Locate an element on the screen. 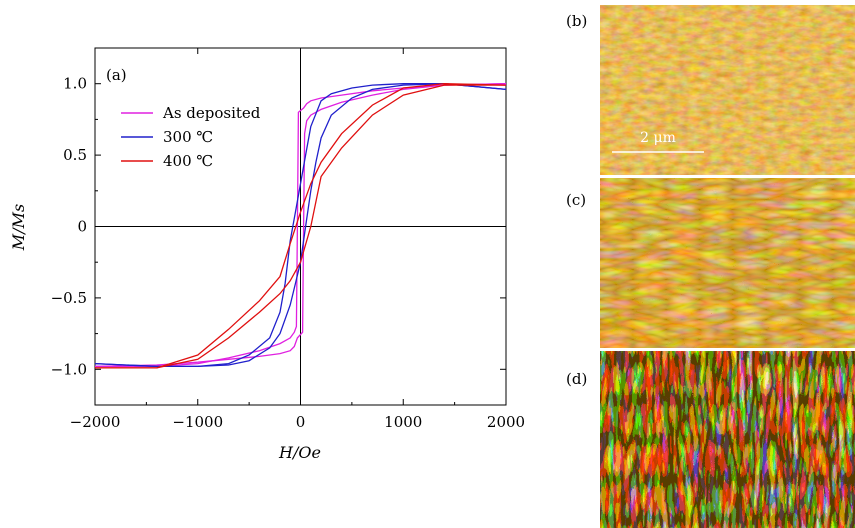 The width and height of the screenshot is (855, 528). y-tick-label: 0 is located at coordinates (82, 227).